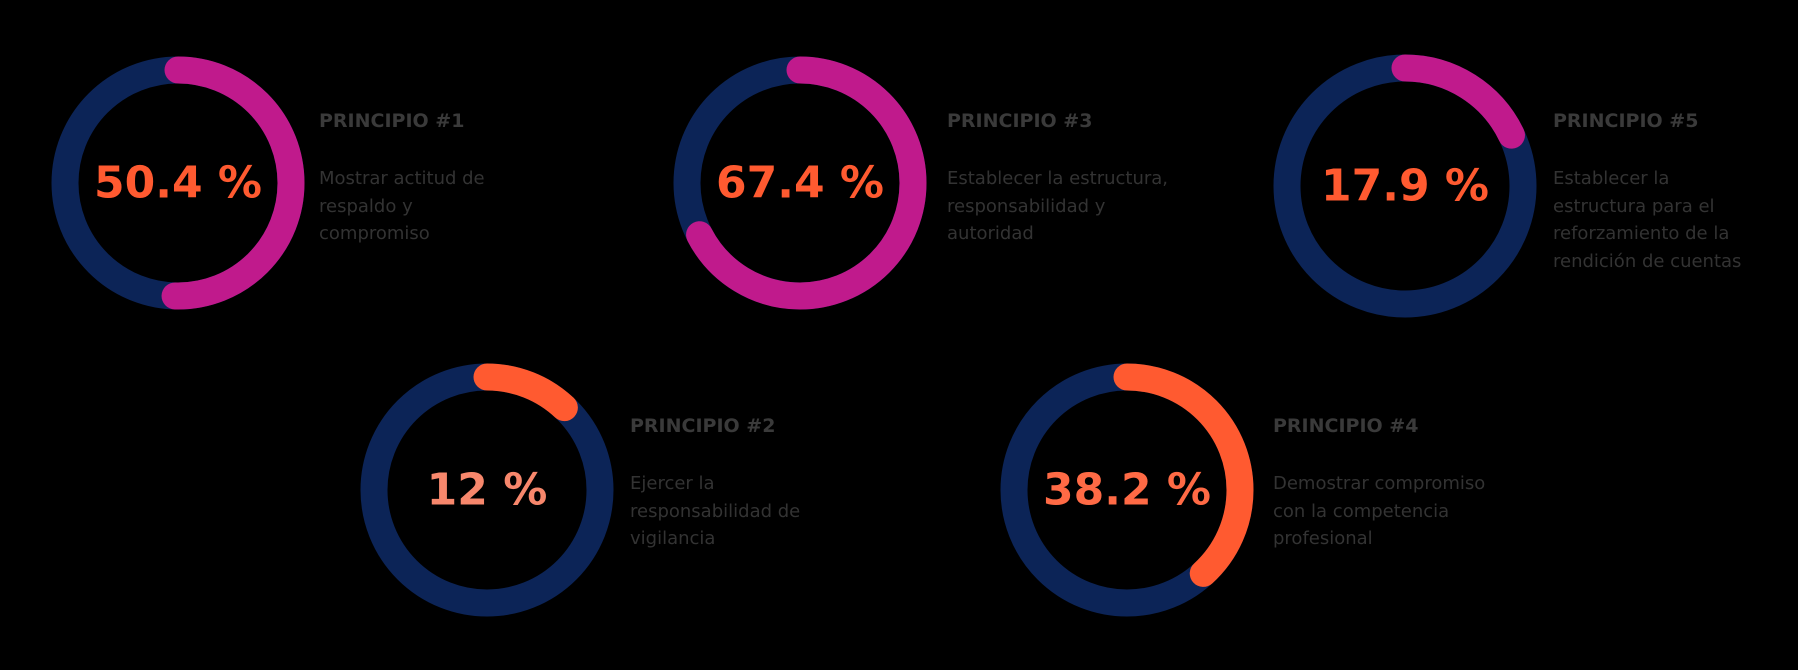 The image size is (1798, 670). What do you see at coordinates (1058, 178) in the screenshot?
I see `description-line: Establecer la estructura,` at bounding box center [1058, 178].